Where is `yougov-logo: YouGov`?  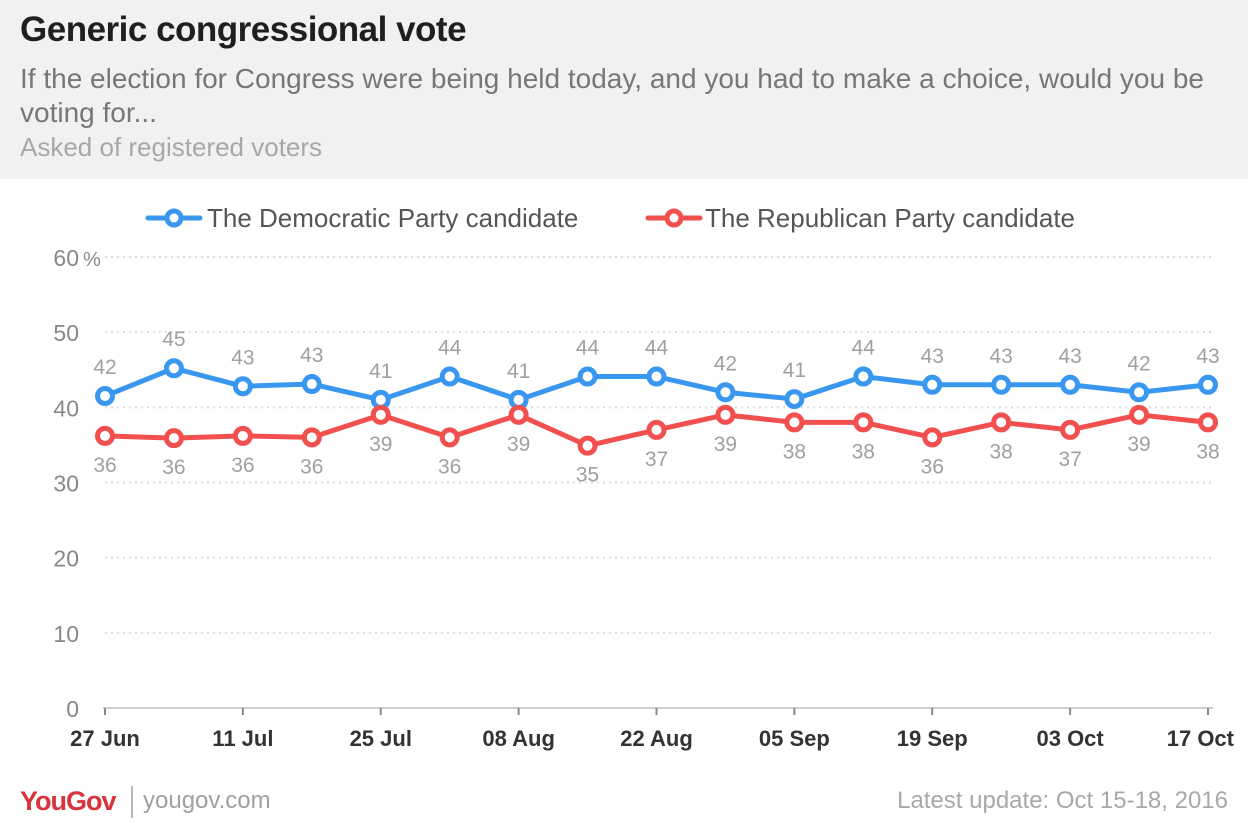
yougov-logo: YouGov is located at coordinates (68, 801).